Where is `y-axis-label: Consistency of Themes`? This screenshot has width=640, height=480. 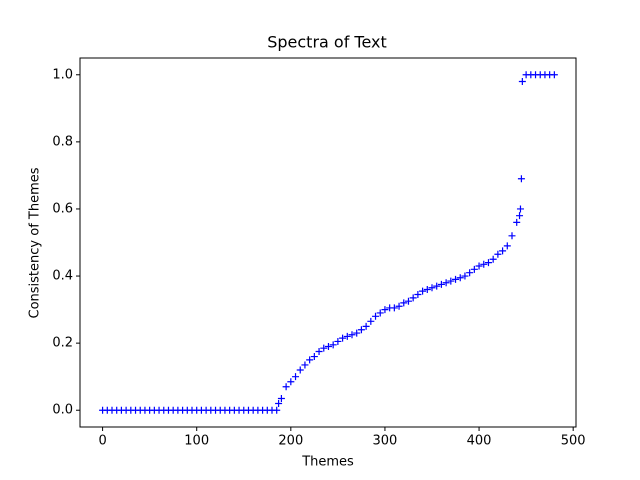 y-axis-label: Consistency of Themes is located at coordinates (35, 242).